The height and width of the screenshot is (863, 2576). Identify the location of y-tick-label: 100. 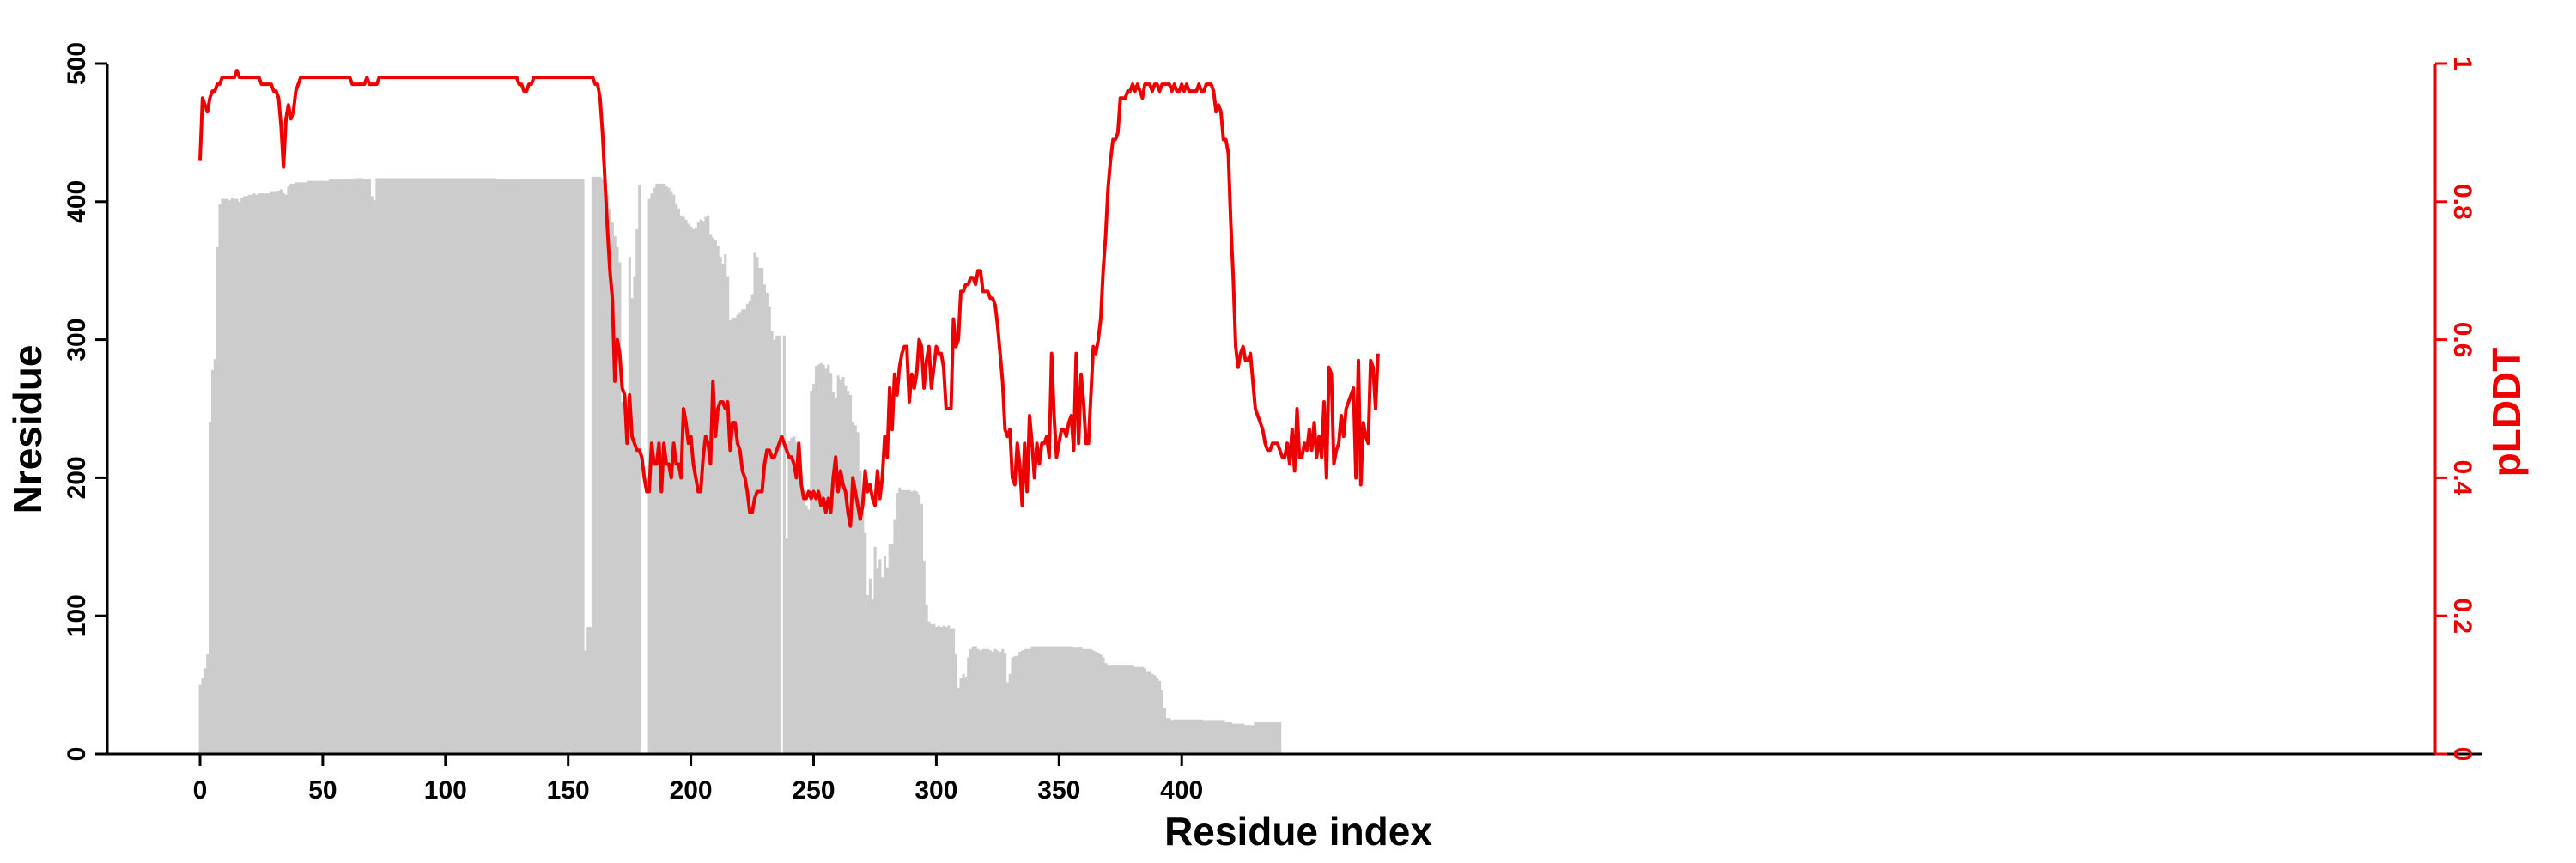
(77, 616).